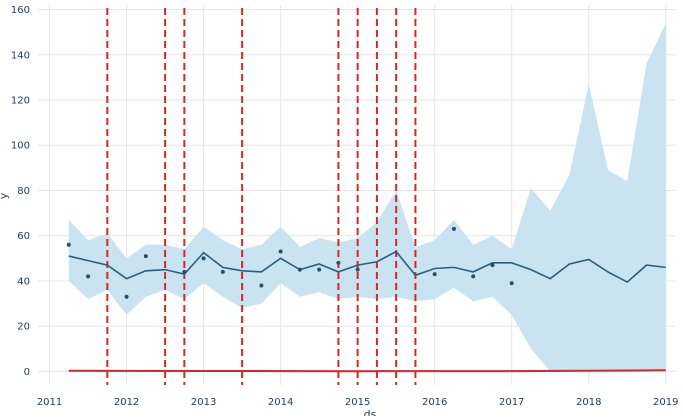 Image resolution: width=683 pixels, height=420 pixels. Describe the element at coordinates (23, 281) in the screenshot. I see `y-tick-label: 40` at that location.